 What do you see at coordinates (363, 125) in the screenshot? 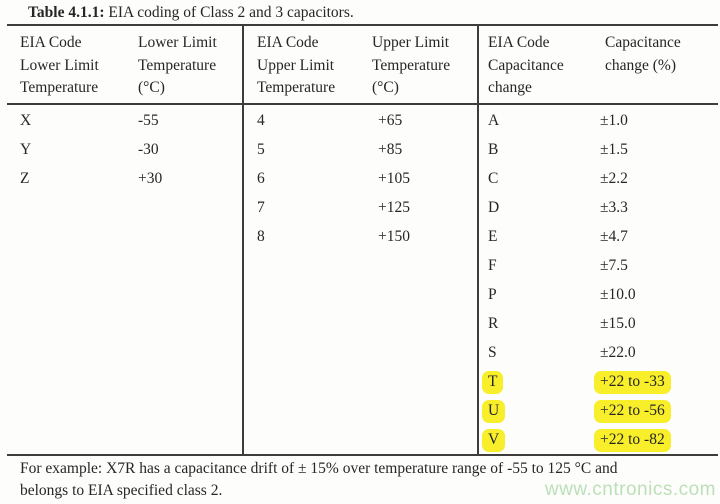
I see `table-row: 4 +65` at bounding box center [363, 125].